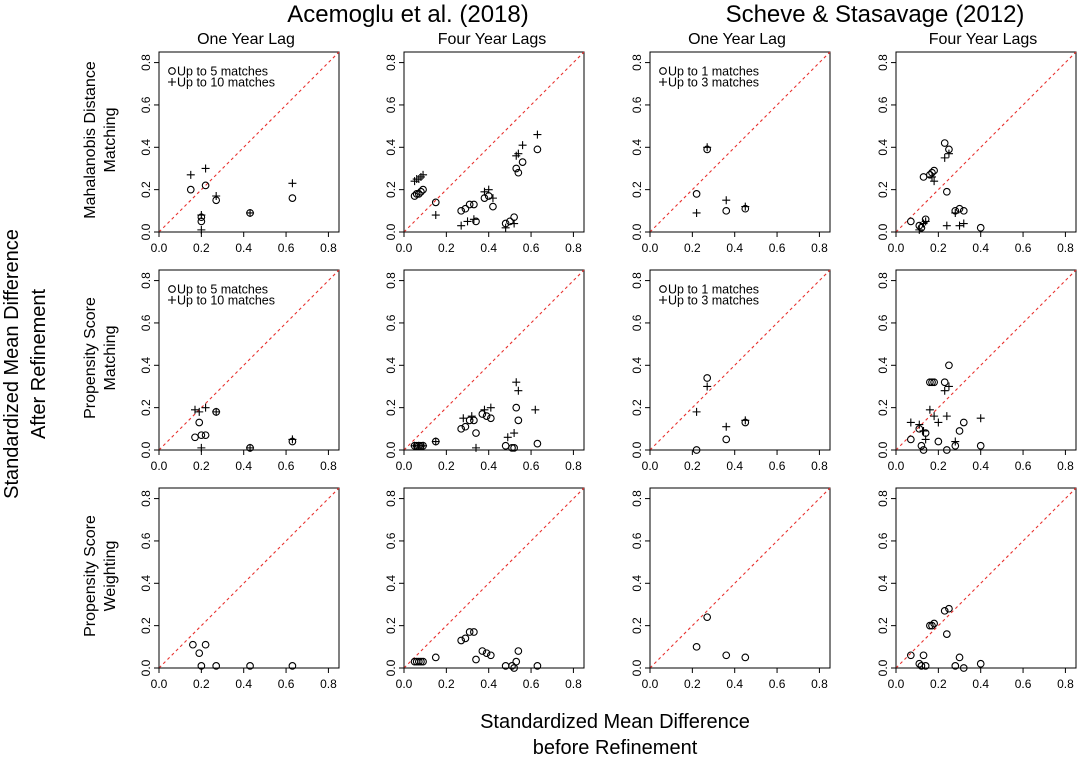 Image resolution: width=1078 pixels, height=758 pixels. I want to click on legend-marker-circle, so click(663, 289).